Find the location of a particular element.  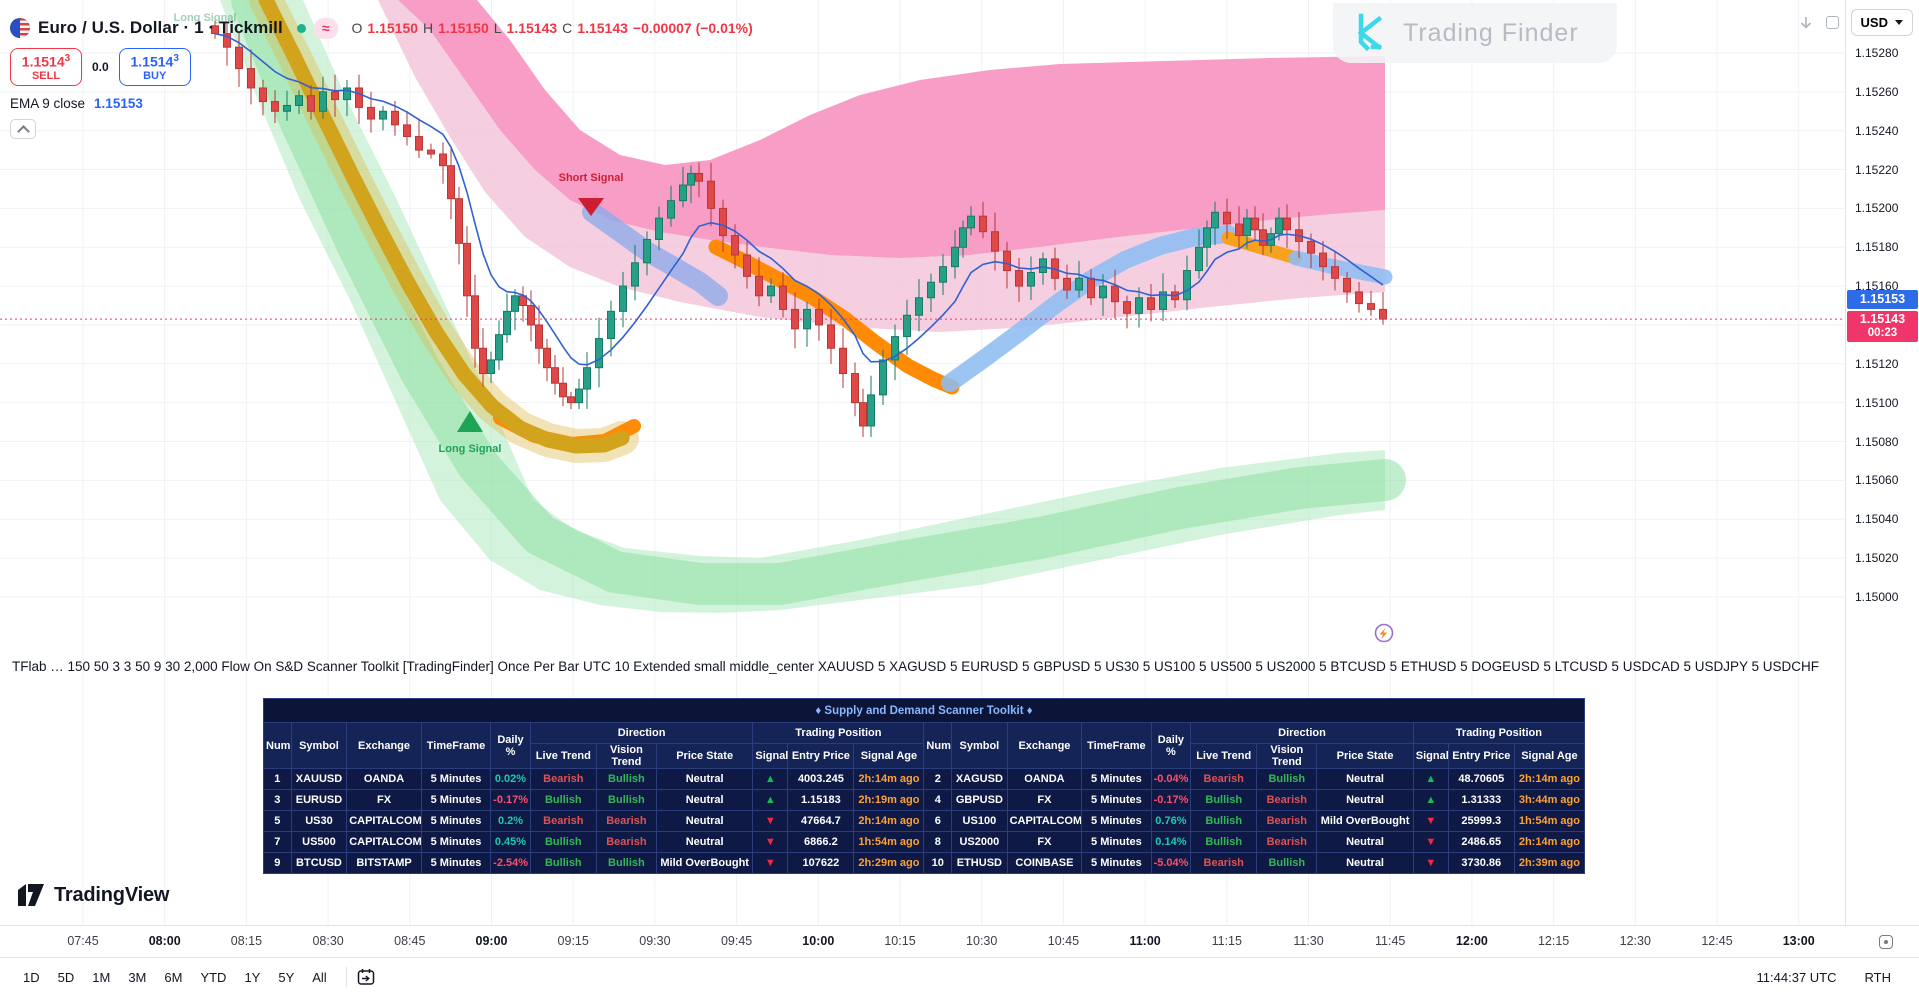

session-label: RTH is located at coordinates (1877, 977).